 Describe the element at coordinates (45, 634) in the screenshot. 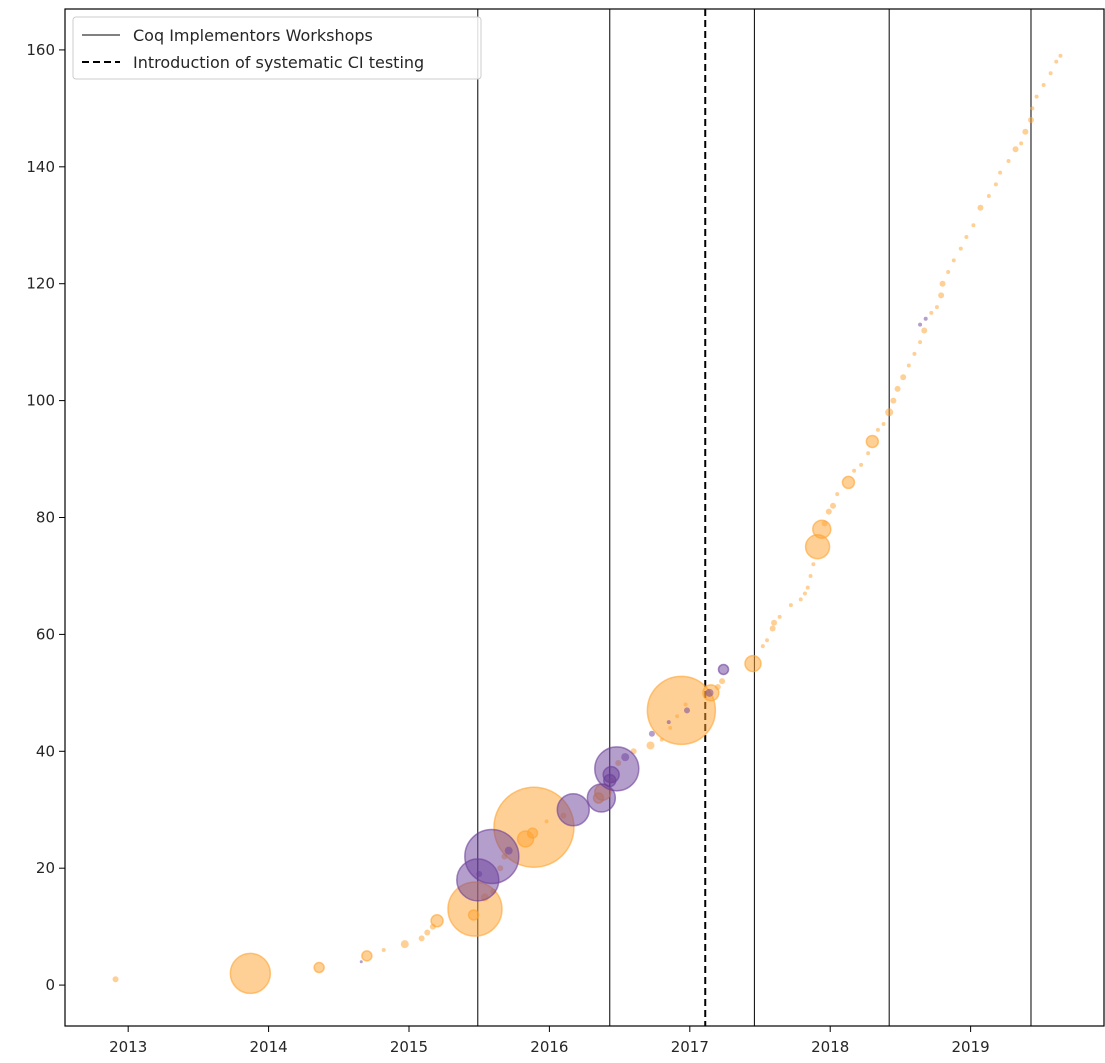

I see `y-tick-label-3: 60` at that location.